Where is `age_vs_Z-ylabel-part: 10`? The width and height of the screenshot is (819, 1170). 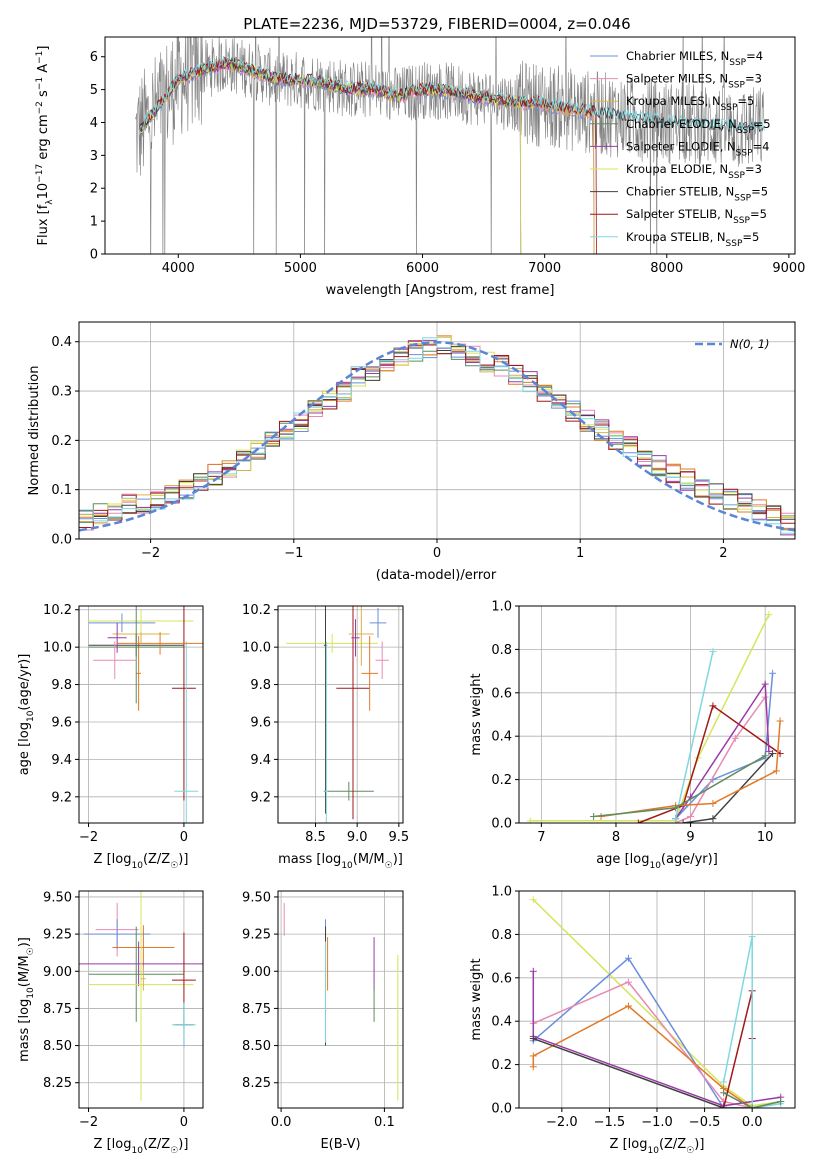 age_vs_Z-ylabel-part: 10 is located at coordinates (31, 716).